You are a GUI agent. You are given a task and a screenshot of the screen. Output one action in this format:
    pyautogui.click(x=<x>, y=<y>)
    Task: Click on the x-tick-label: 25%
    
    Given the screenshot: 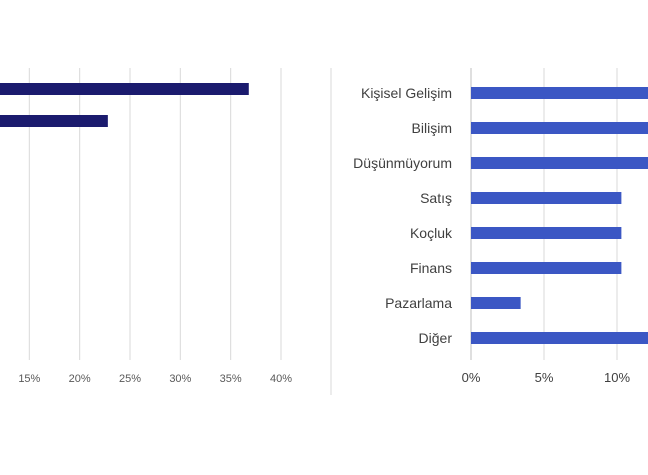 What is the action you would take?
    pyautogui.click(x=130, y=379)
    